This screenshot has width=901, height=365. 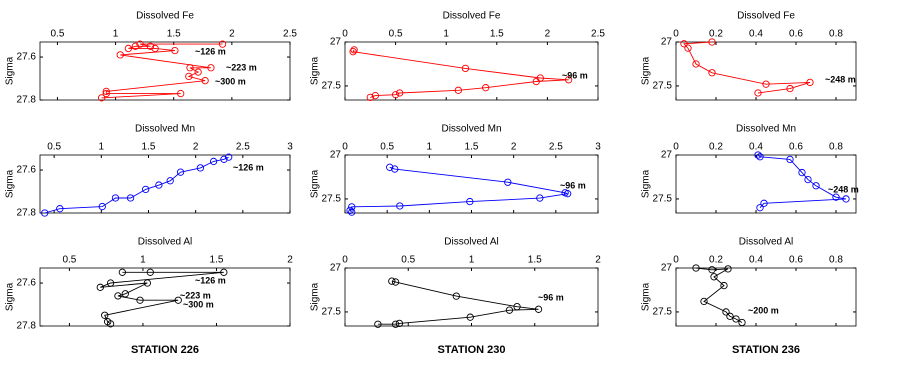 What do you see at coordinates (763, 310) in the screenshot?
I see `annotation: ~200 m` at bounding box center [763, 310].